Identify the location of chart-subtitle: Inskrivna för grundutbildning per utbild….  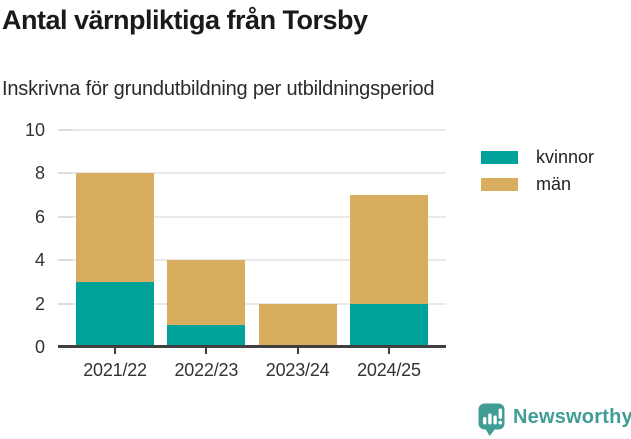
(218, 89).